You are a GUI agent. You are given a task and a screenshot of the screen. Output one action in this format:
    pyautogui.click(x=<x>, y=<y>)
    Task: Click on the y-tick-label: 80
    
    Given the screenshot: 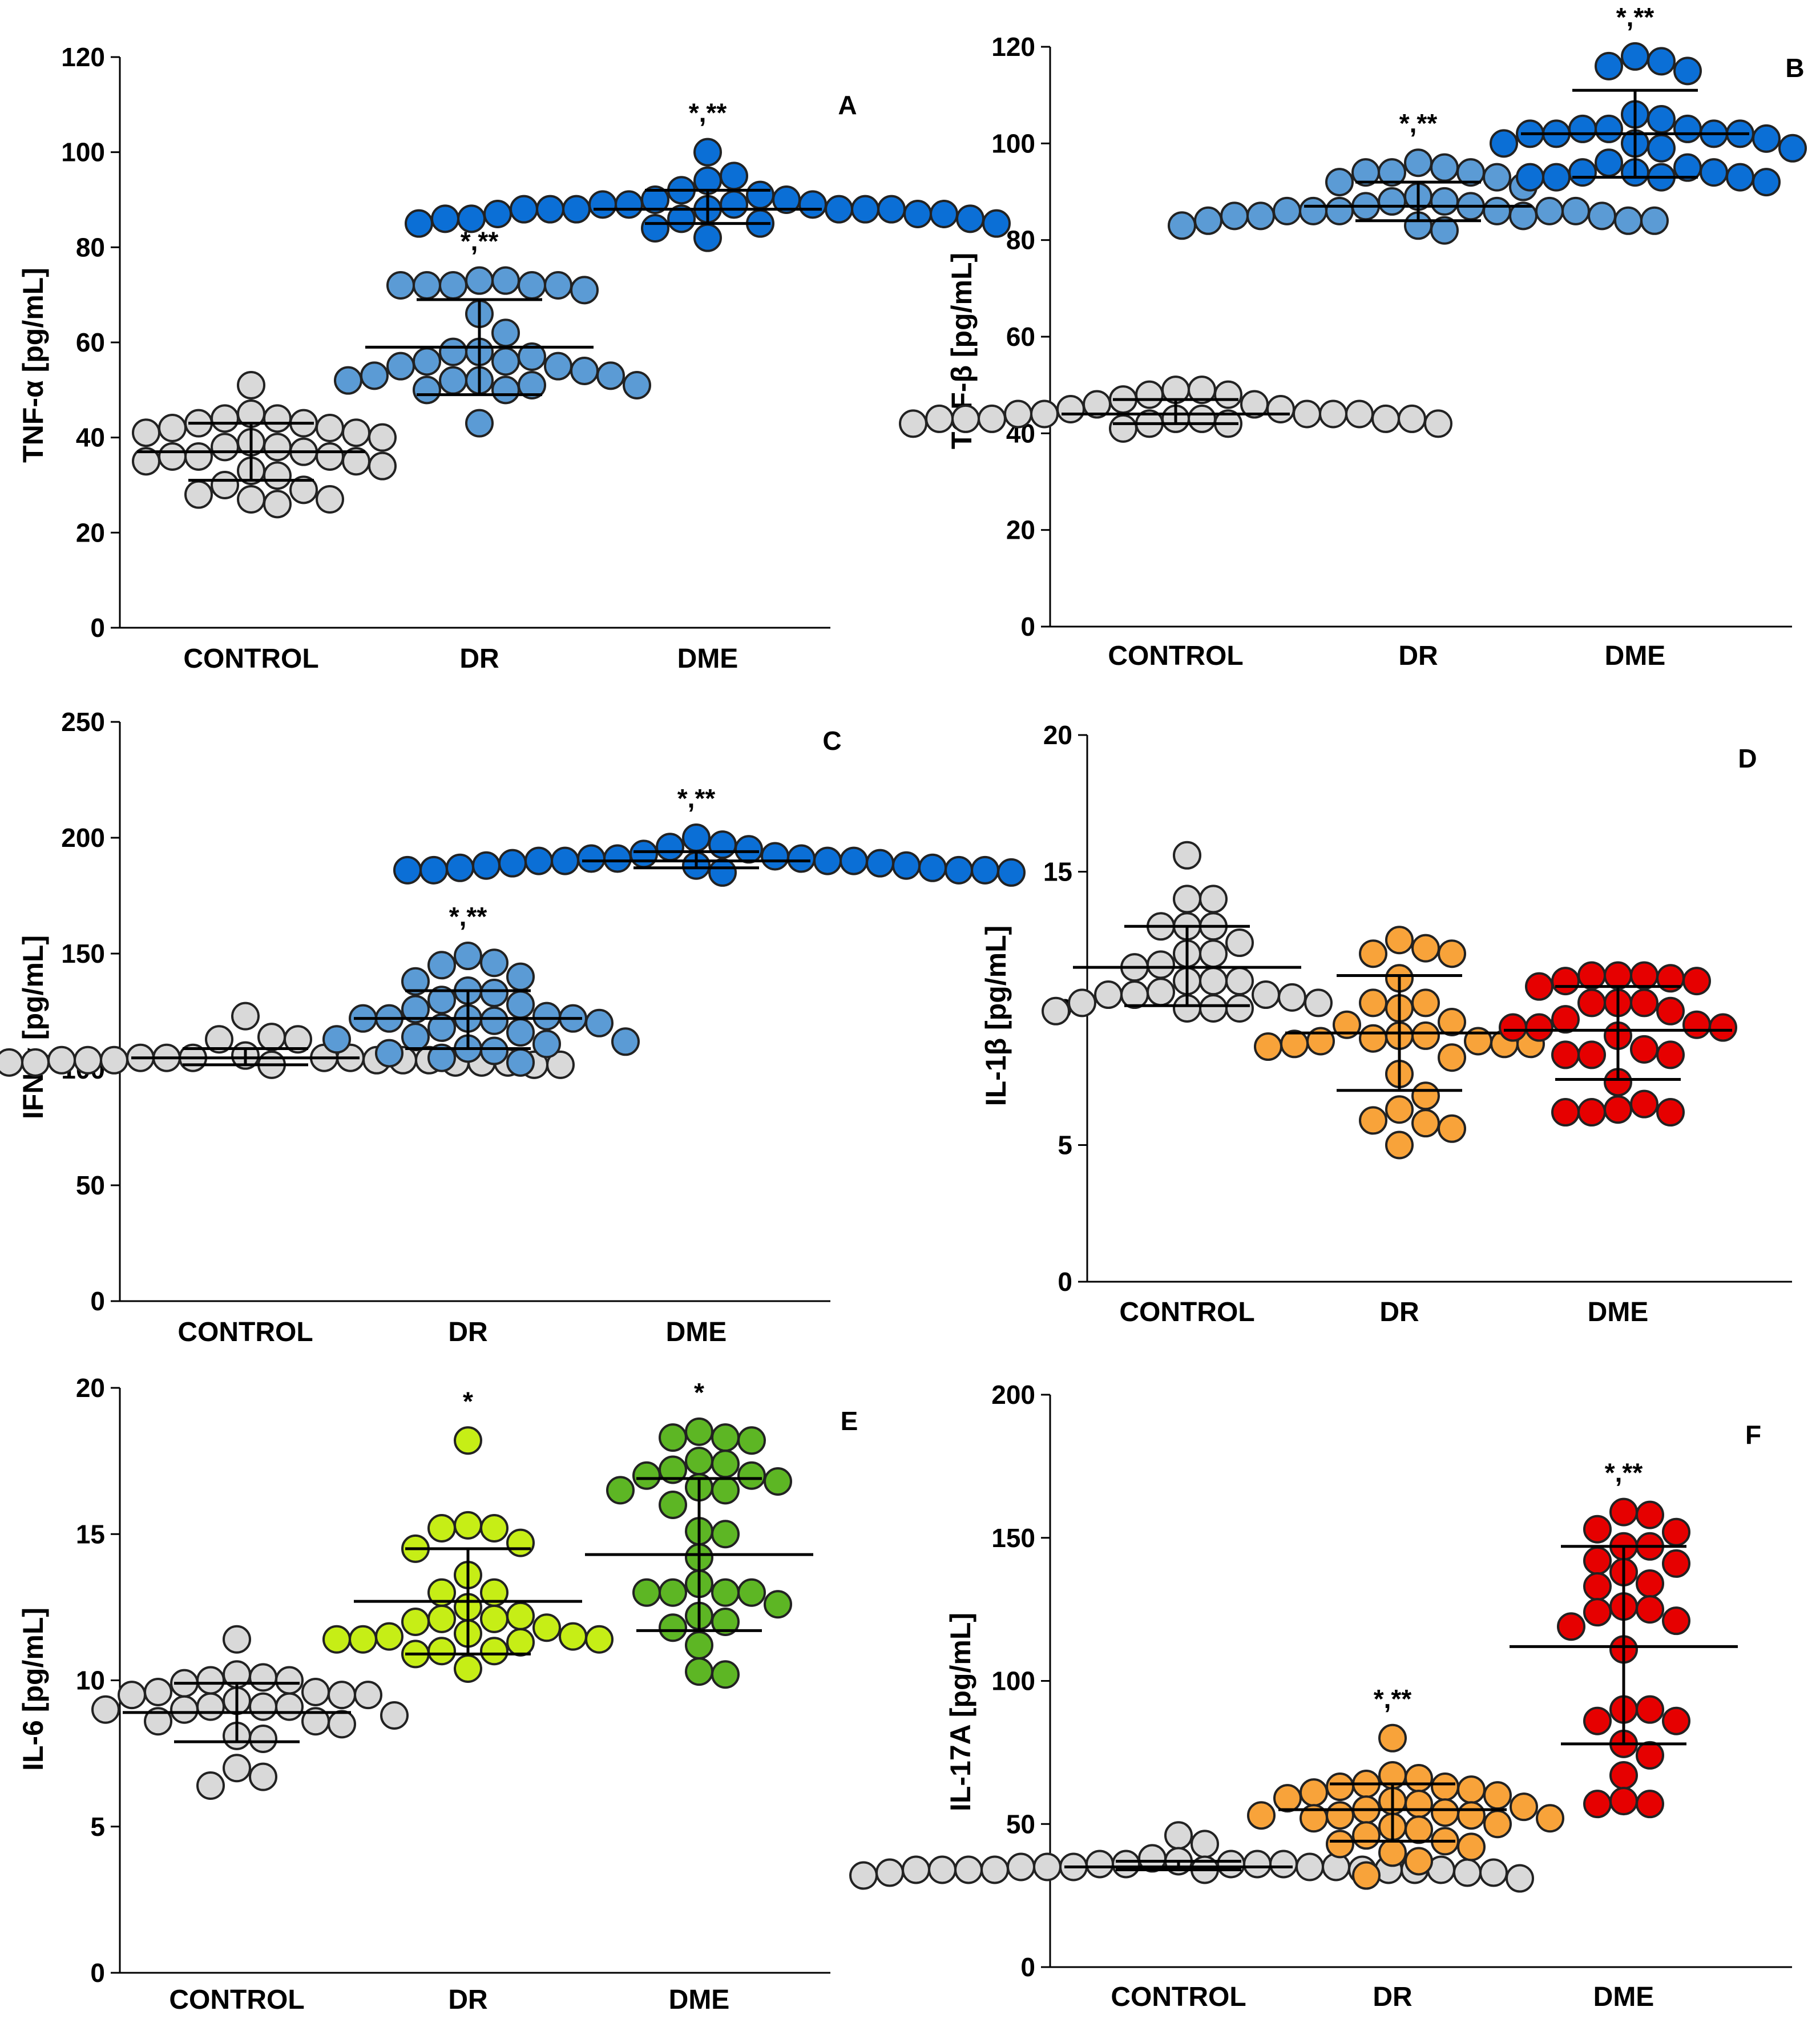 What is the action you would take?
    pyautogui.click(x=1020, y=240)
    